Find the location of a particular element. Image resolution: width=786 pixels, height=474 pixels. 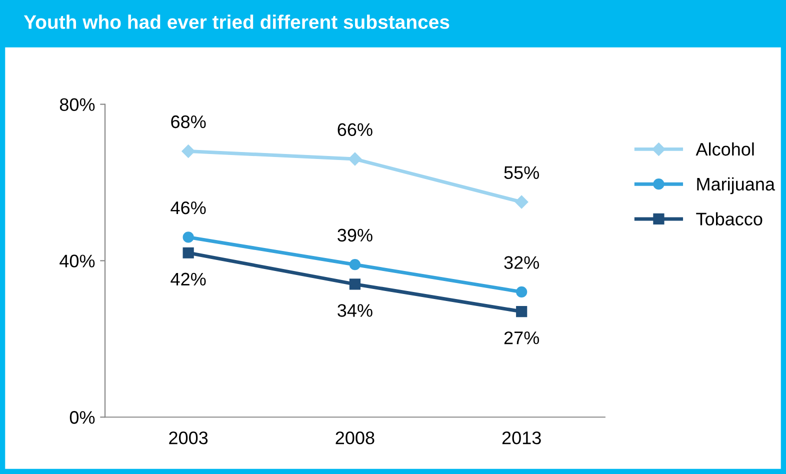

data-label: 32% is located at coordinates (522, 262).